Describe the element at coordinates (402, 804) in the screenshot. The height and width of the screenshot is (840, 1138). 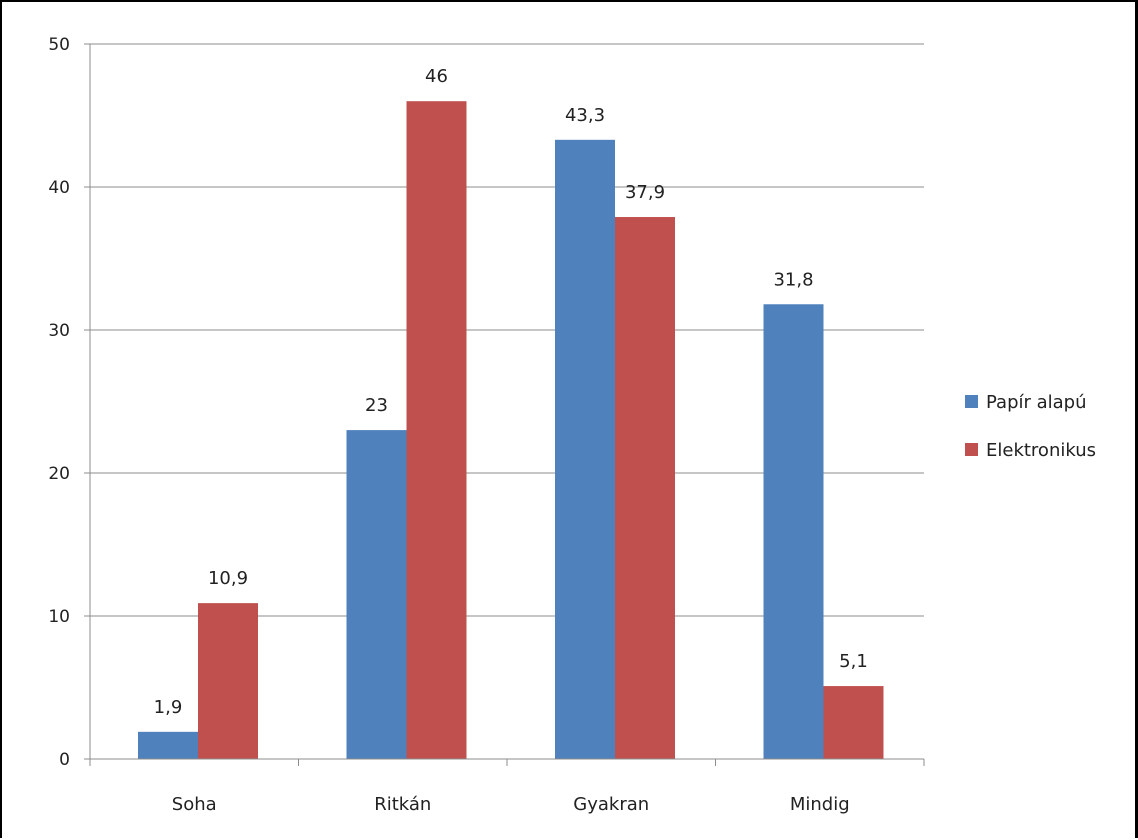
I see `x-category-label: Ritkán` at that location.